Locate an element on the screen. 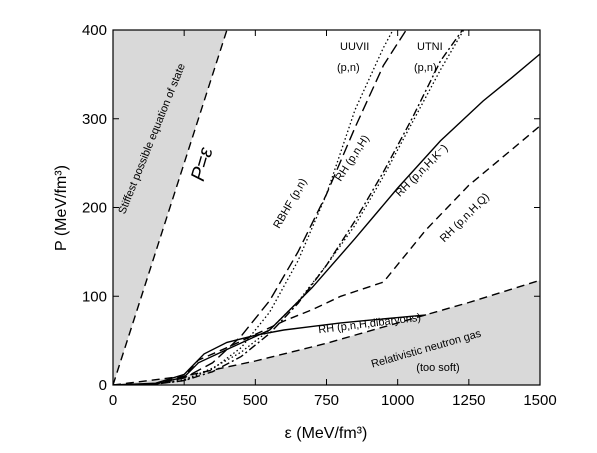 Image resolution: width=597 pixels, height=453 pixels. utni-label: UTNI is located at coordinates (430, 47).